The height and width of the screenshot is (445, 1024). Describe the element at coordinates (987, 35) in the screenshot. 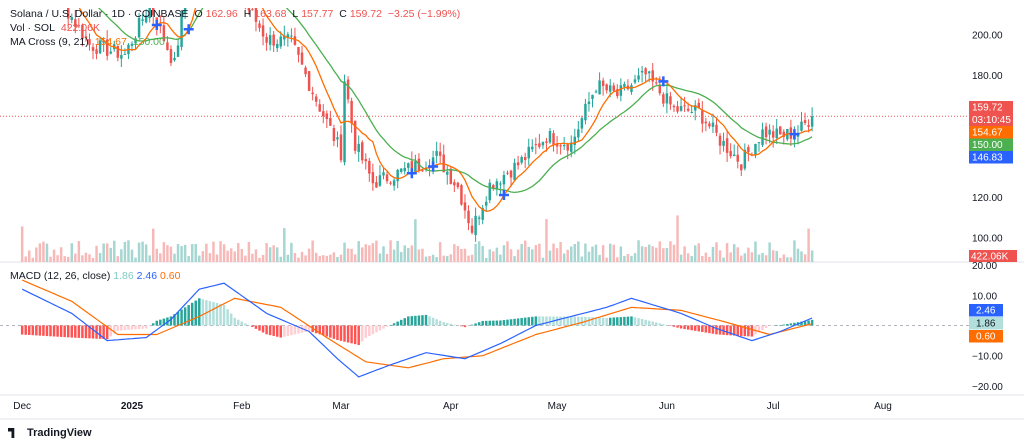

I see `price-axis-tick: 200.00` at that location.